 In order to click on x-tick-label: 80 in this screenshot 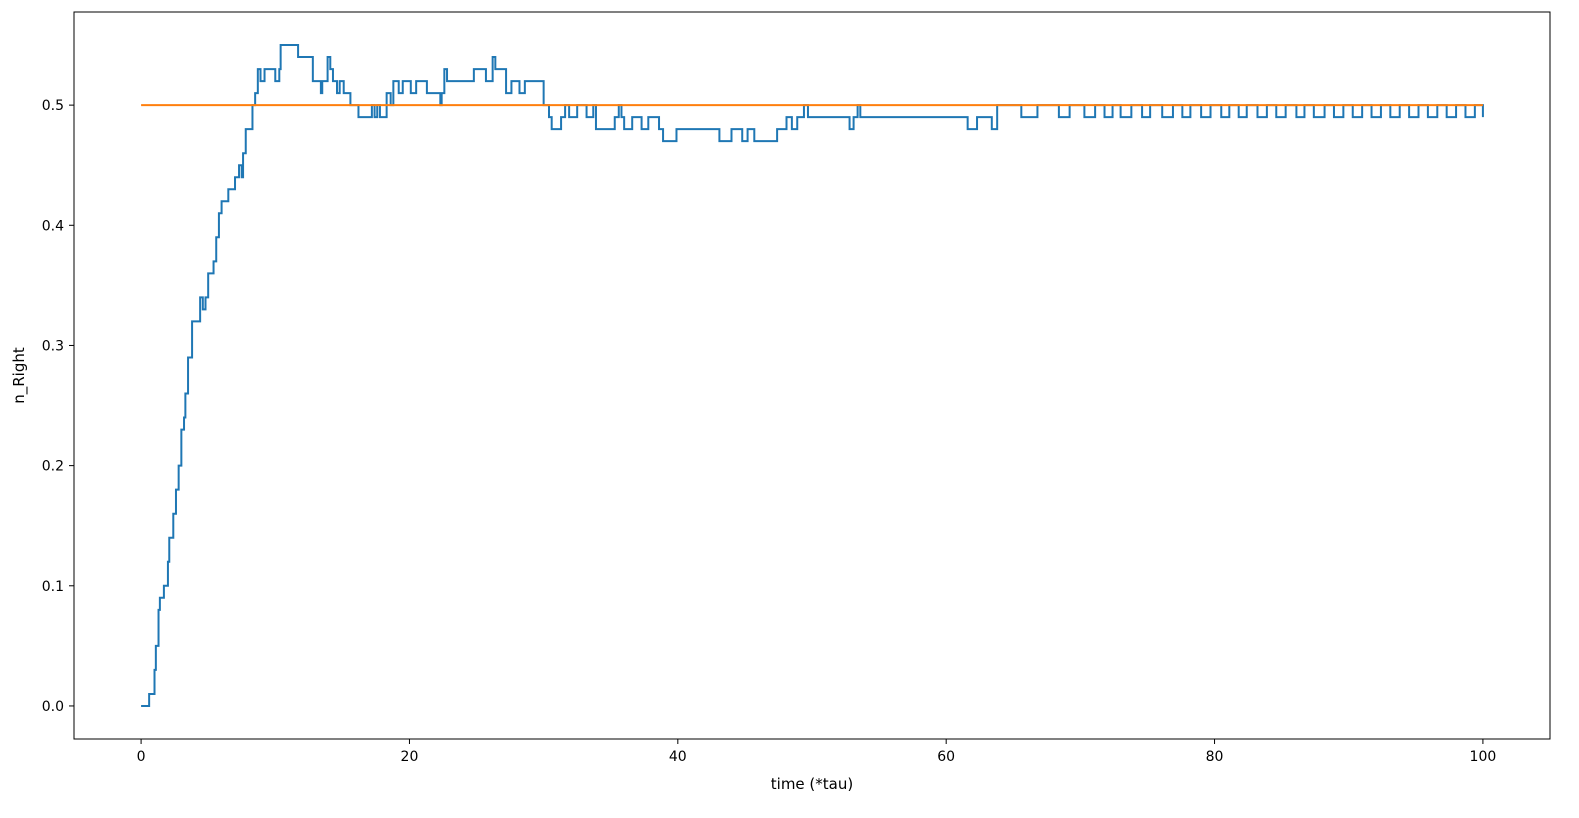, I will do `click(1215, 757)`.